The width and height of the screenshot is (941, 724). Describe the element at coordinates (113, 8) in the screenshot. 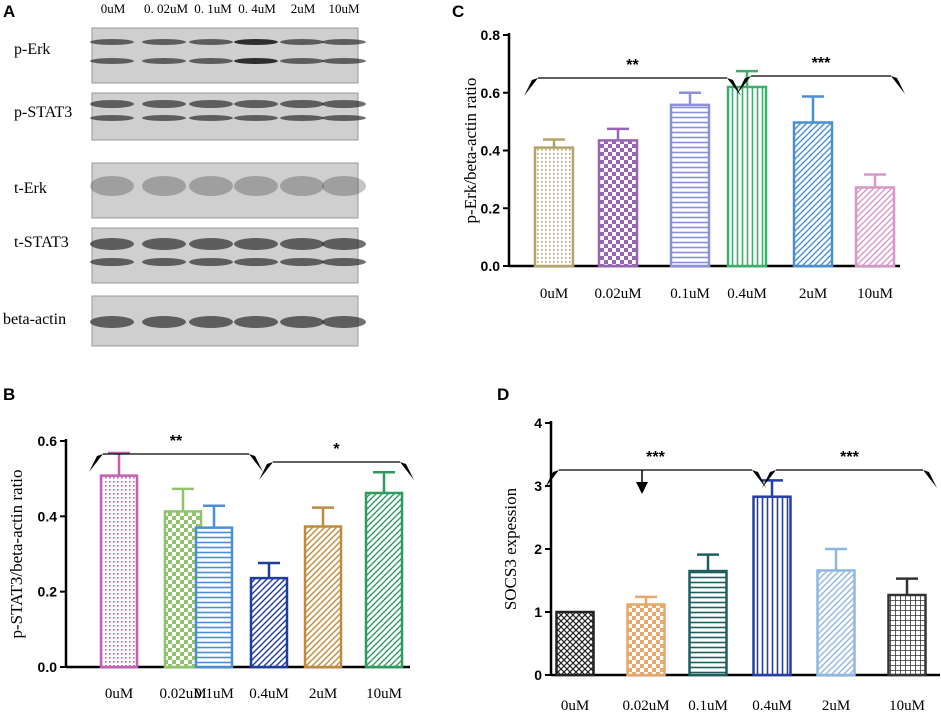

I see `concentration-label: 0uM` at that location.